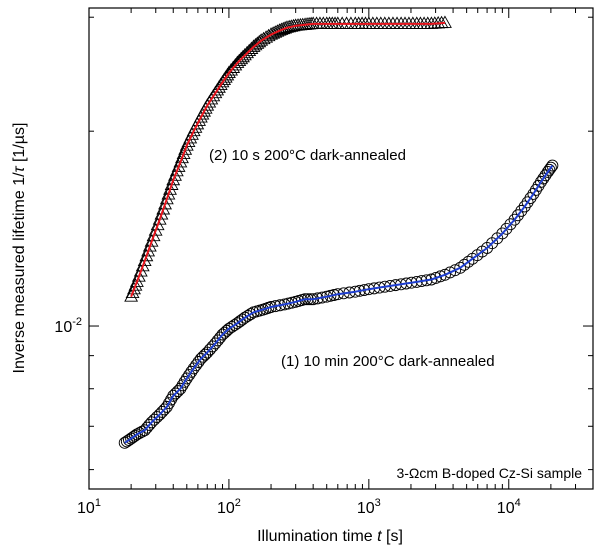 The image size is (607, 551). Describe the element at coordinates (489, 473) in the screenshot. I see `annotation-sample: 3-Ωcm B-doped Cz-Si sample` at that location.